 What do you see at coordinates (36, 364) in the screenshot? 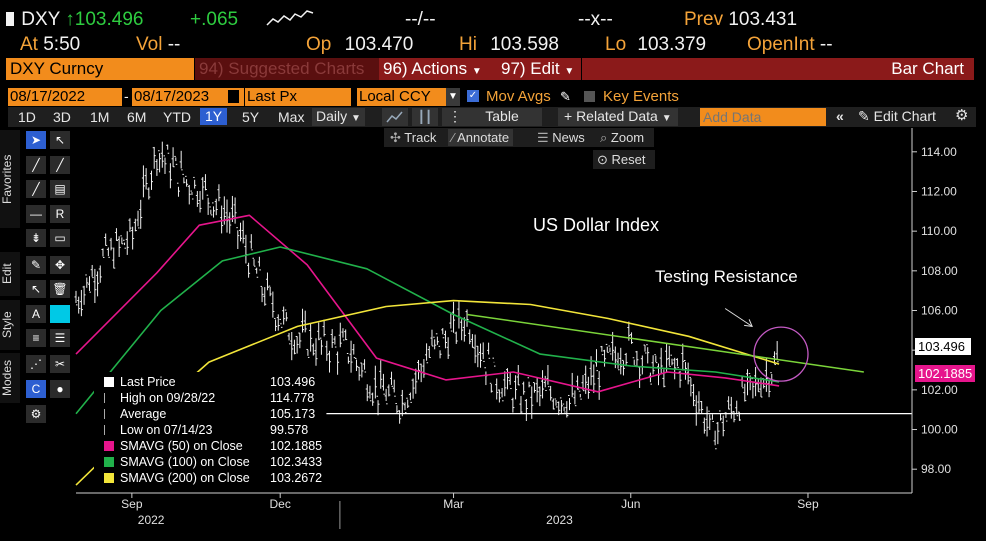
I see `dotted-line-icon: ⋰` at bounding box center [36, 364].